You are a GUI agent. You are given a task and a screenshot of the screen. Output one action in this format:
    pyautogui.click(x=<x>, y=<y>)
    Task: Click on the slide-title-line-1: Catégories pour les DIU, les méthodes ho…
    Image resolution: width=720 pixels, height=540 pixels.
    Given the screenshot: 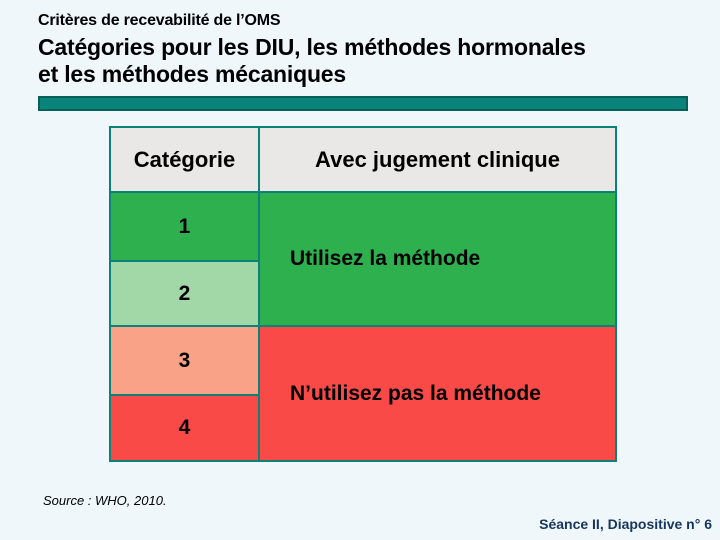 What is the action you would take?
    pyautogui.click(x=312, y=47)
    